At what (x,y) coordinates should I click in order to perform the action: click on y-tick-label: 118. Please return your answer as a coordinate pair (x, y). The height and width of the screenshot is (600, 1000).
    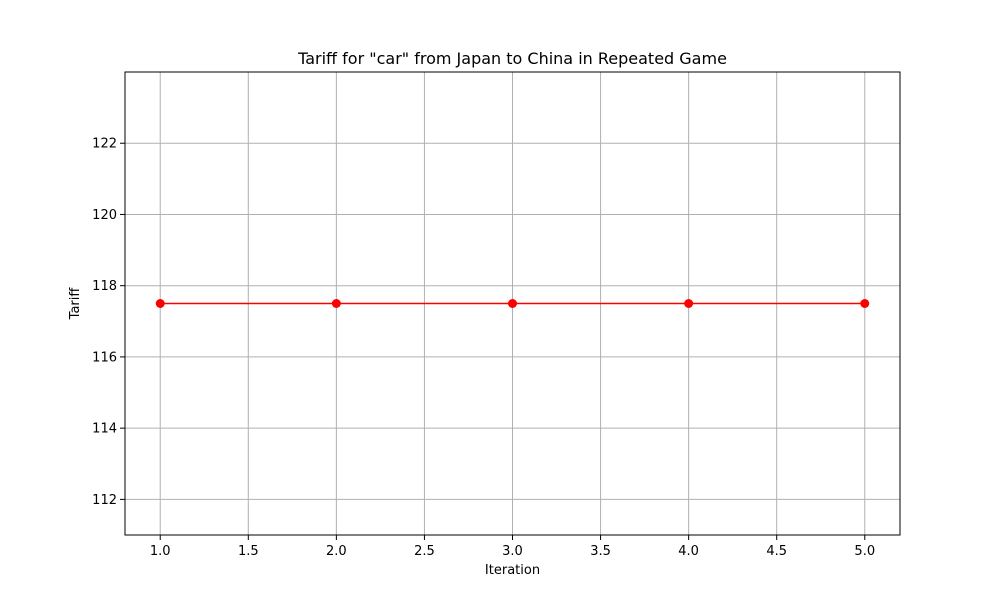
    Looking at the image, I should click on (104, 286).